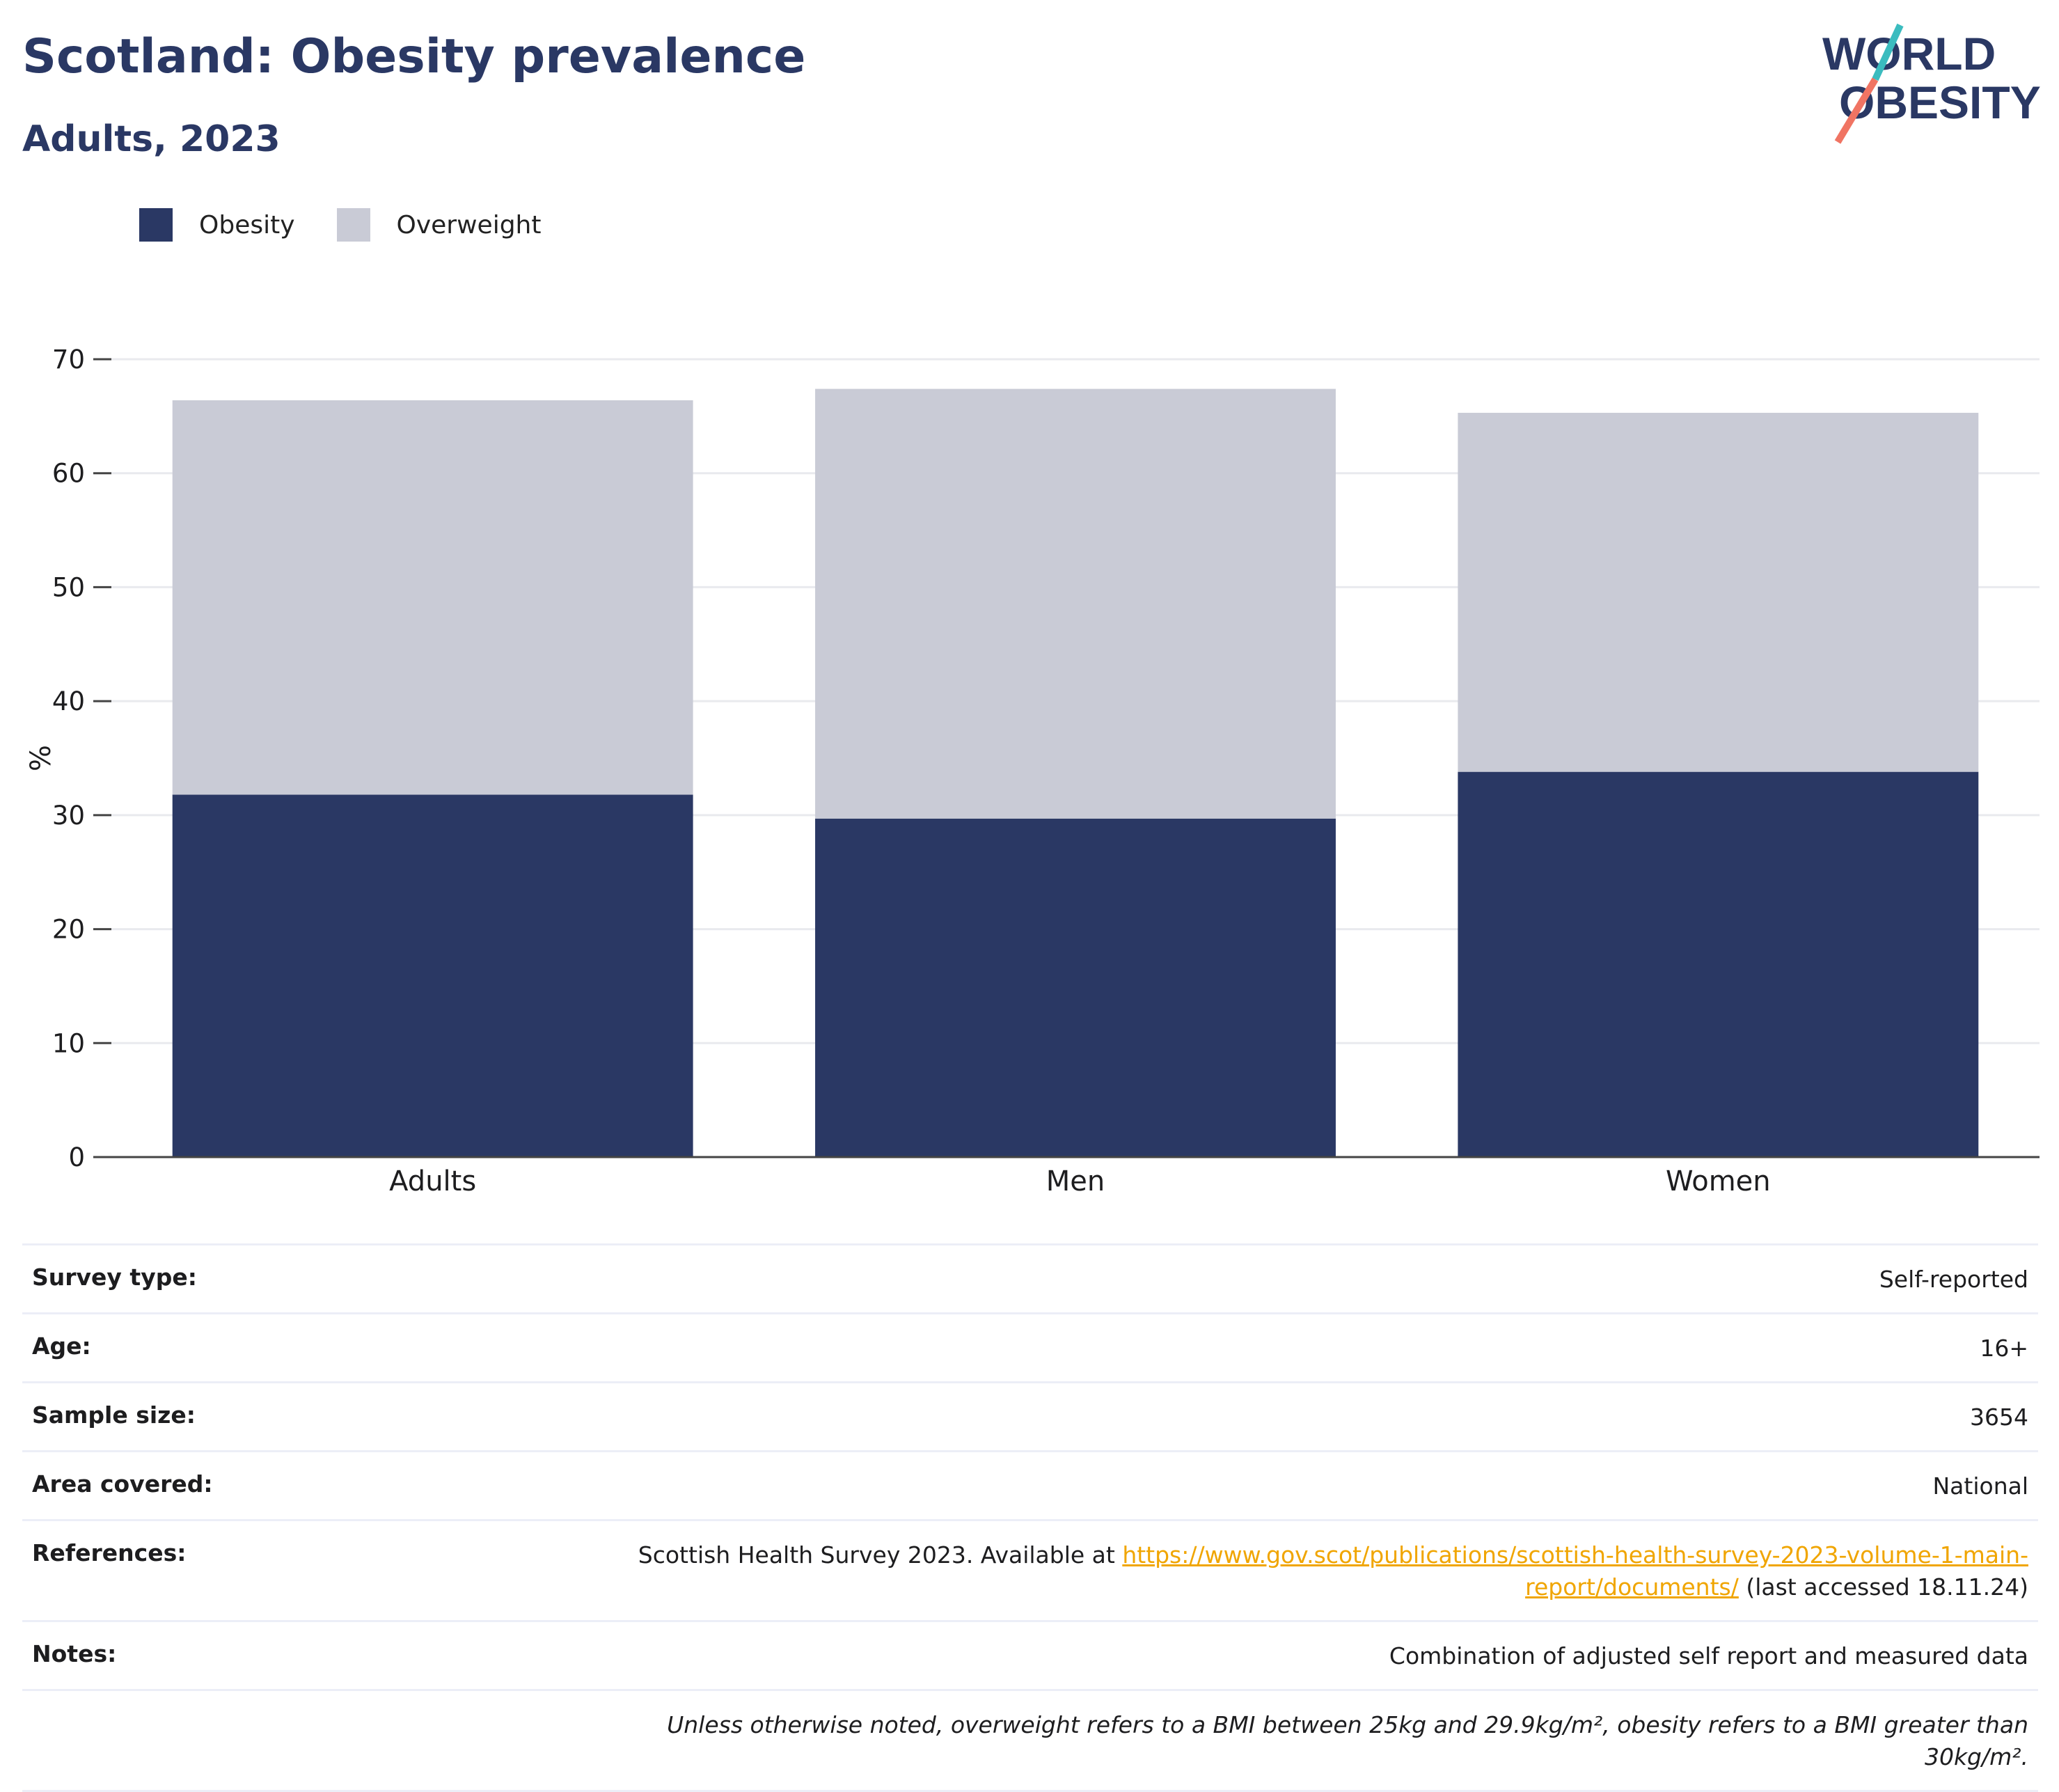 This screenshot has height=1792, width=2059. Describe the element at coordinates (1030, 1484) in the screenshot. I see `info-row-area-covered: Area covered: National` at that location.